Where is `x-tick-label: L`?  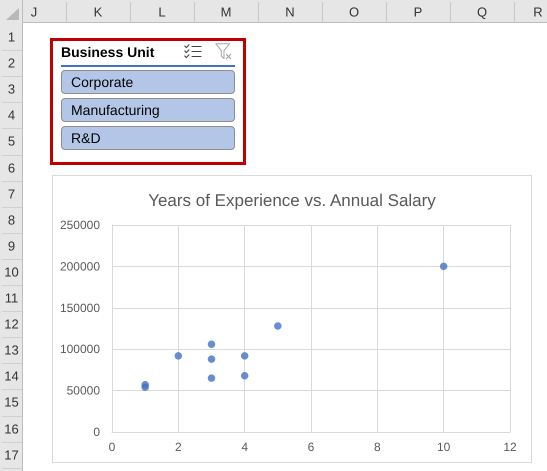
x-tick-label: L is located at coordinates (162, 11).